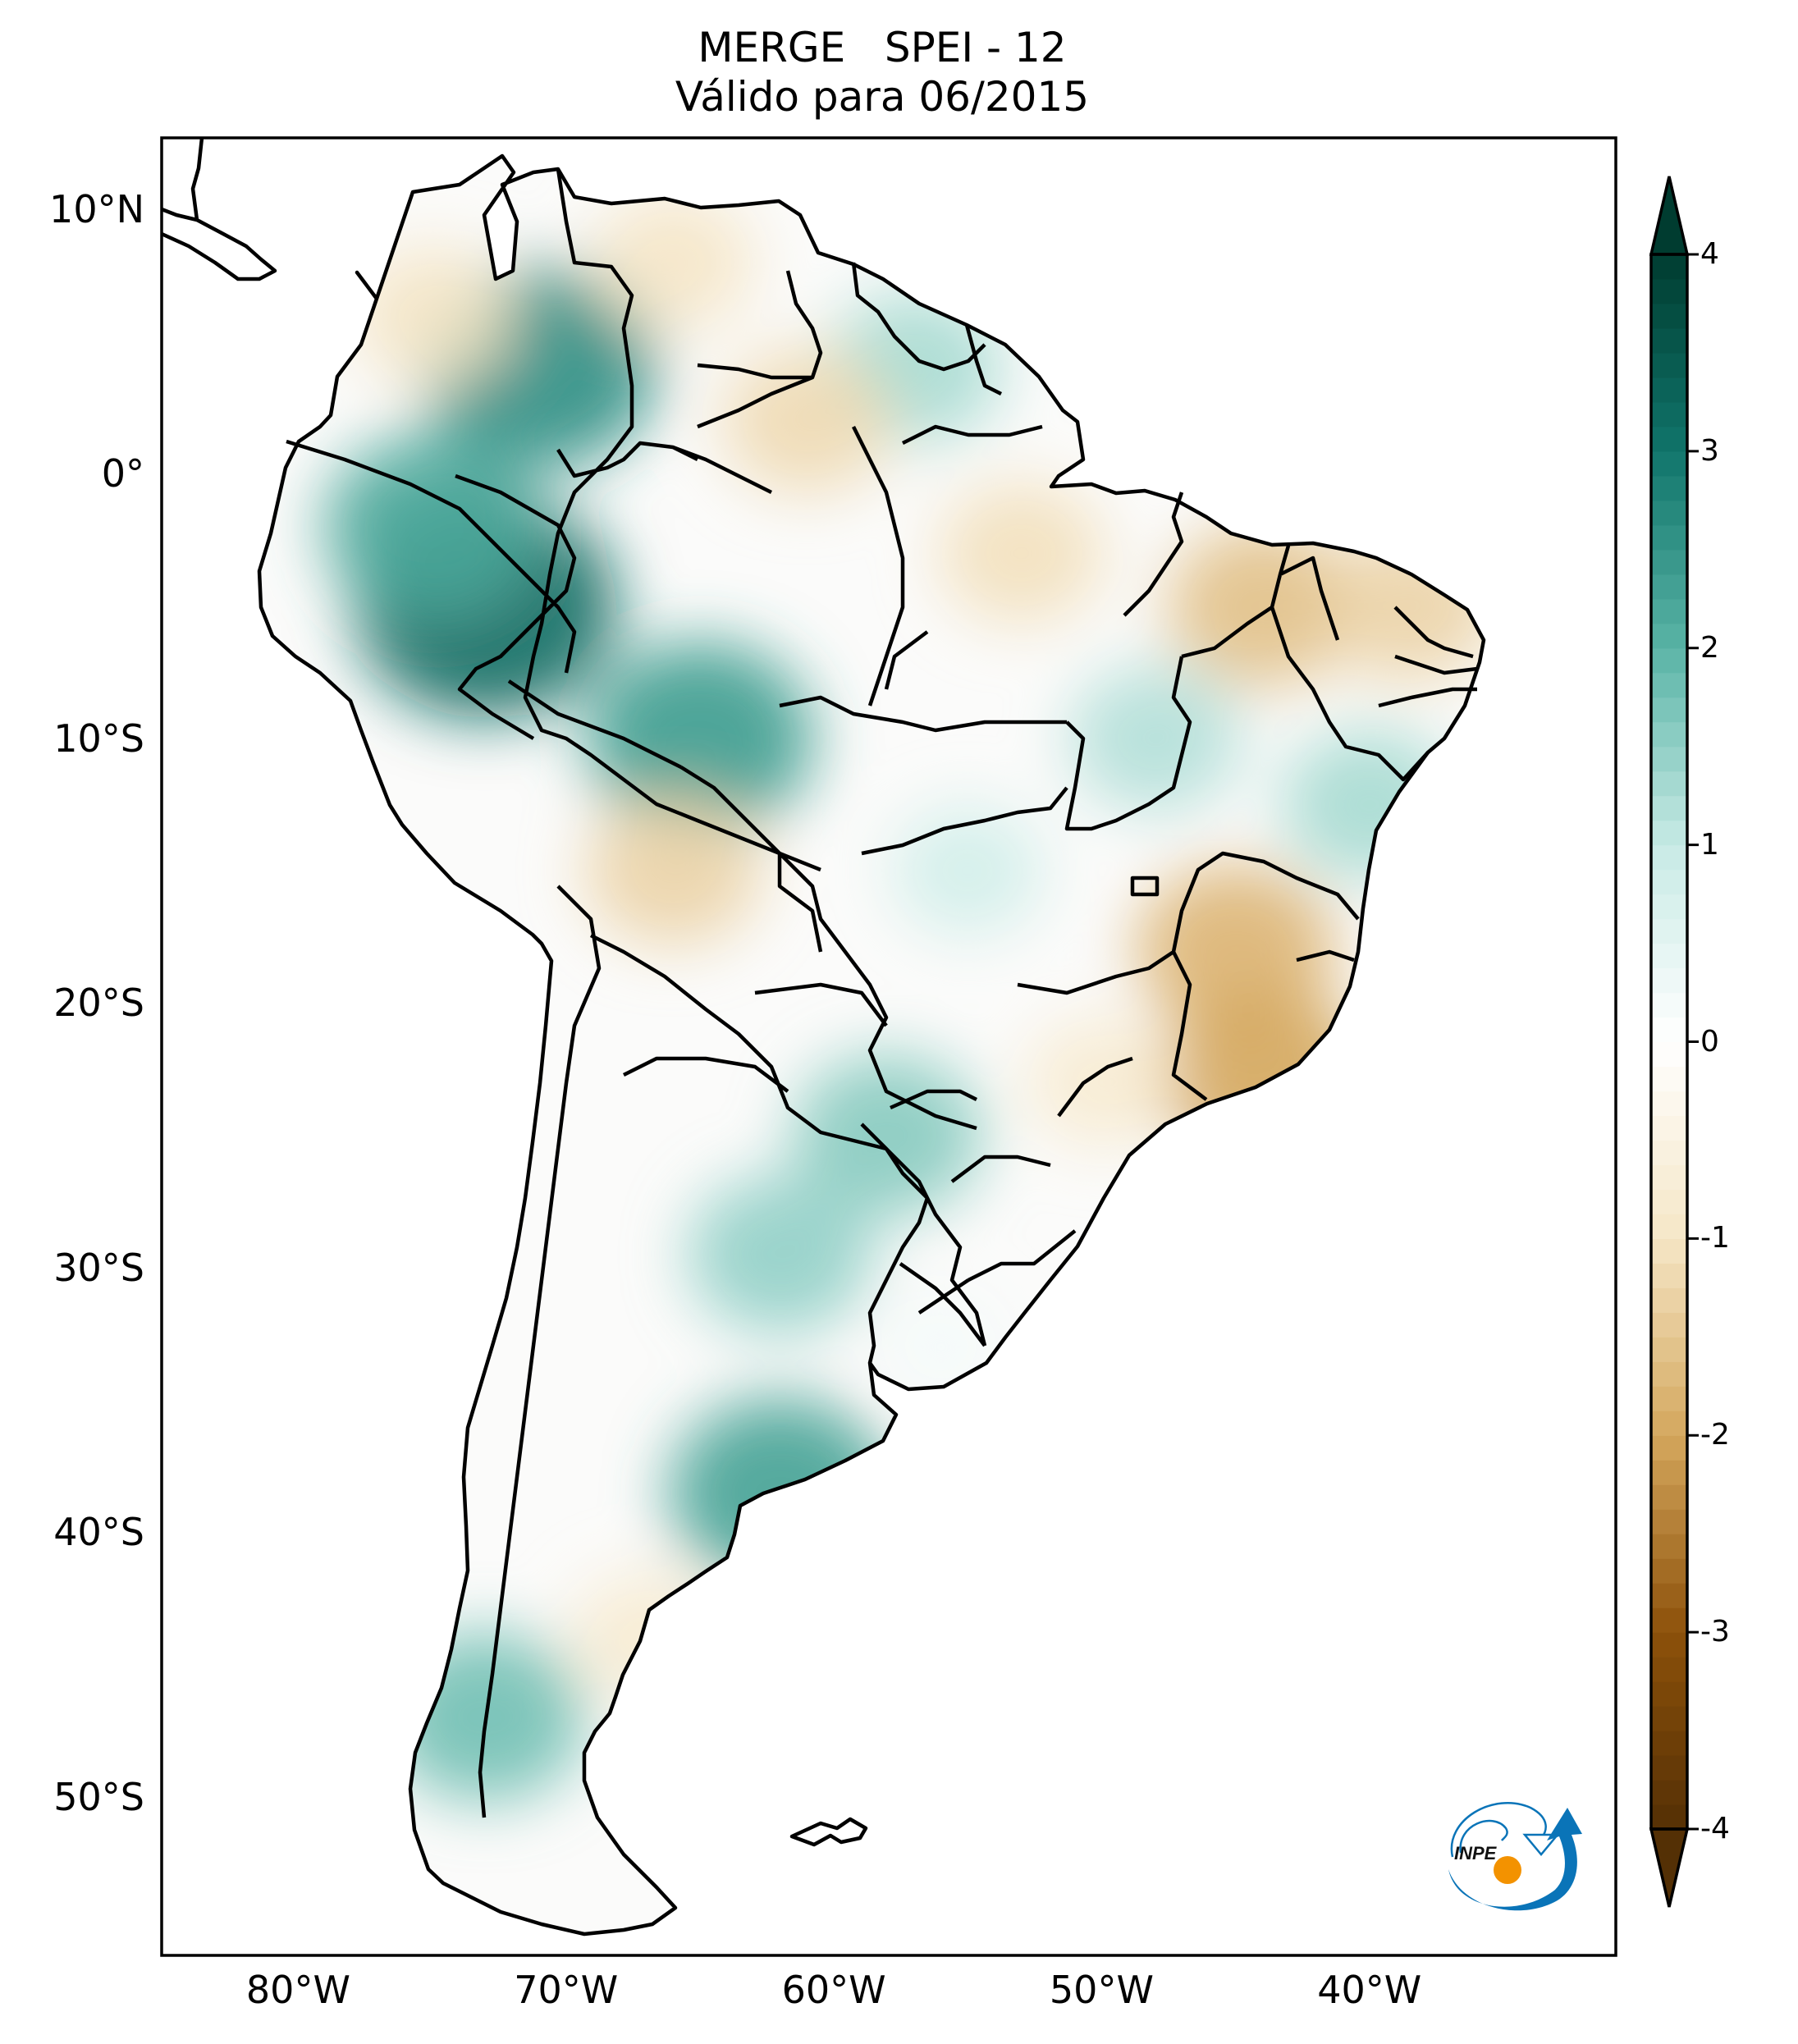 The height and width of the screenshot is (2044, 1798). I want to click on logo-swirl-outer, so click(1498, 1830).